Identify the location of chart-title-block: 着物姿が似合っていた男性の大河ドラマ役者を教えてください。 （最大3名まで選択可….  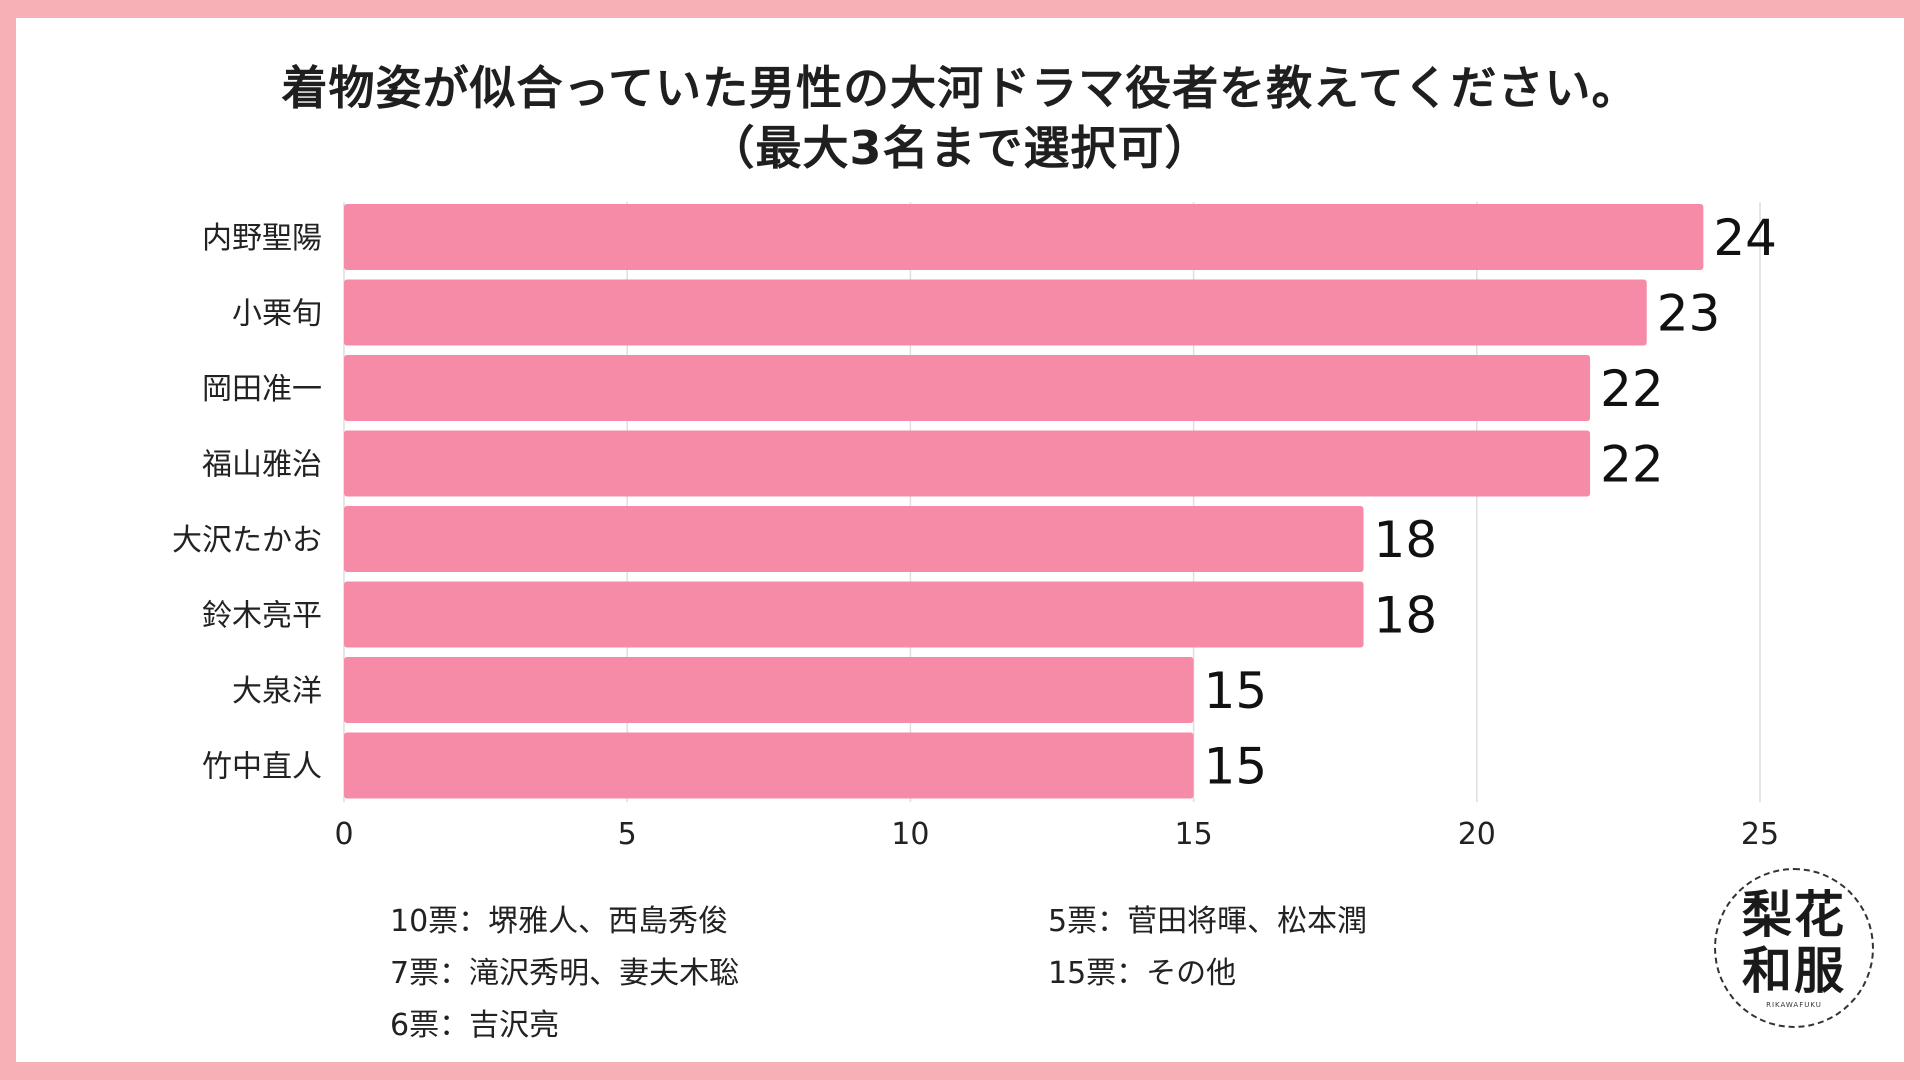
(960, 118).